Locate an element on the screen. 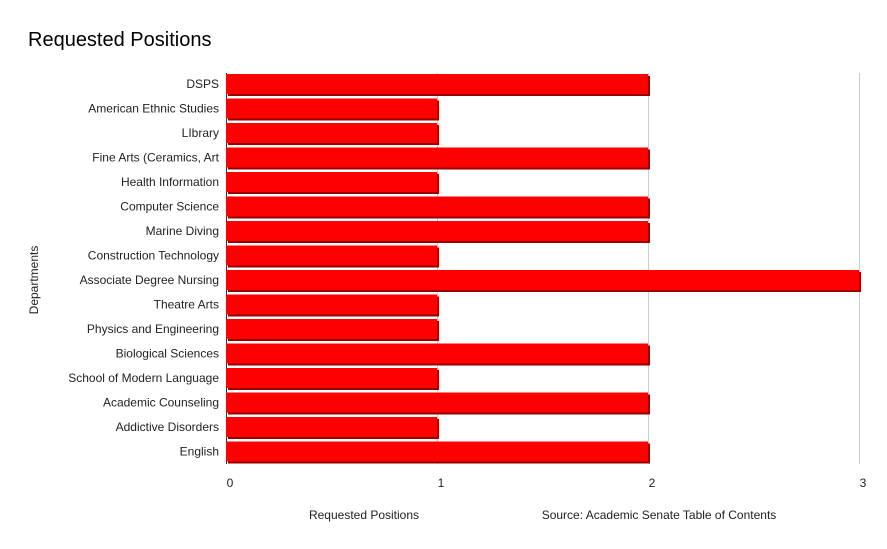 This screenshot has height=549, width=887. category-label: American Ethnic Studies is located at coordinates (153, 109).